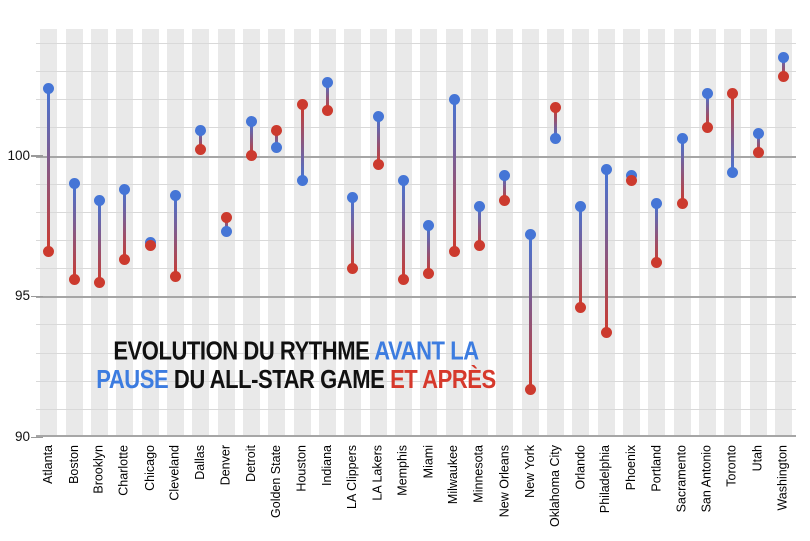  I want to click on team-label: Brooklyn, so click(98, 469).